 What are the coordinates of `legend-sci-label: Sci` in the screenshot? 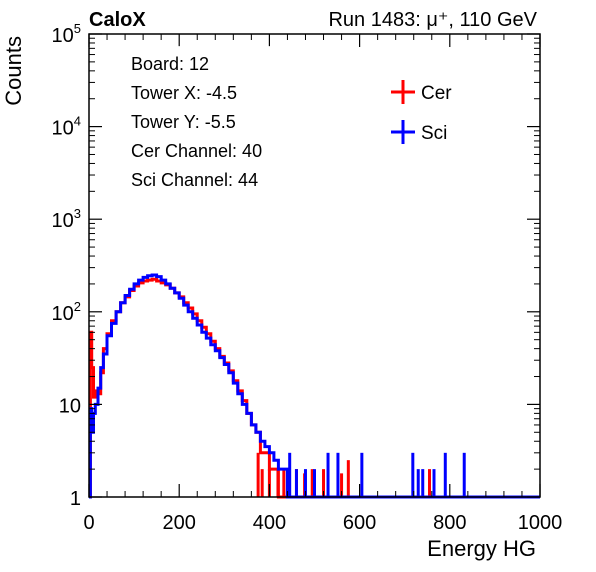 It's located at (434, 133).